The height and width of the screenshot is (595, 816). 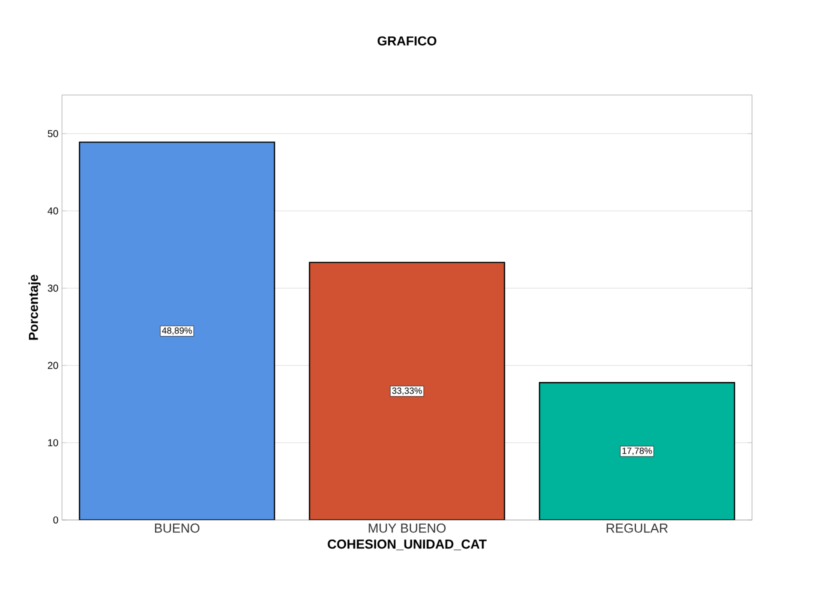 What do you see at coordinates (34, 307) in the screenshot?
I see `y-axis-title: Porcentaje` at bounding box center [34, 307].